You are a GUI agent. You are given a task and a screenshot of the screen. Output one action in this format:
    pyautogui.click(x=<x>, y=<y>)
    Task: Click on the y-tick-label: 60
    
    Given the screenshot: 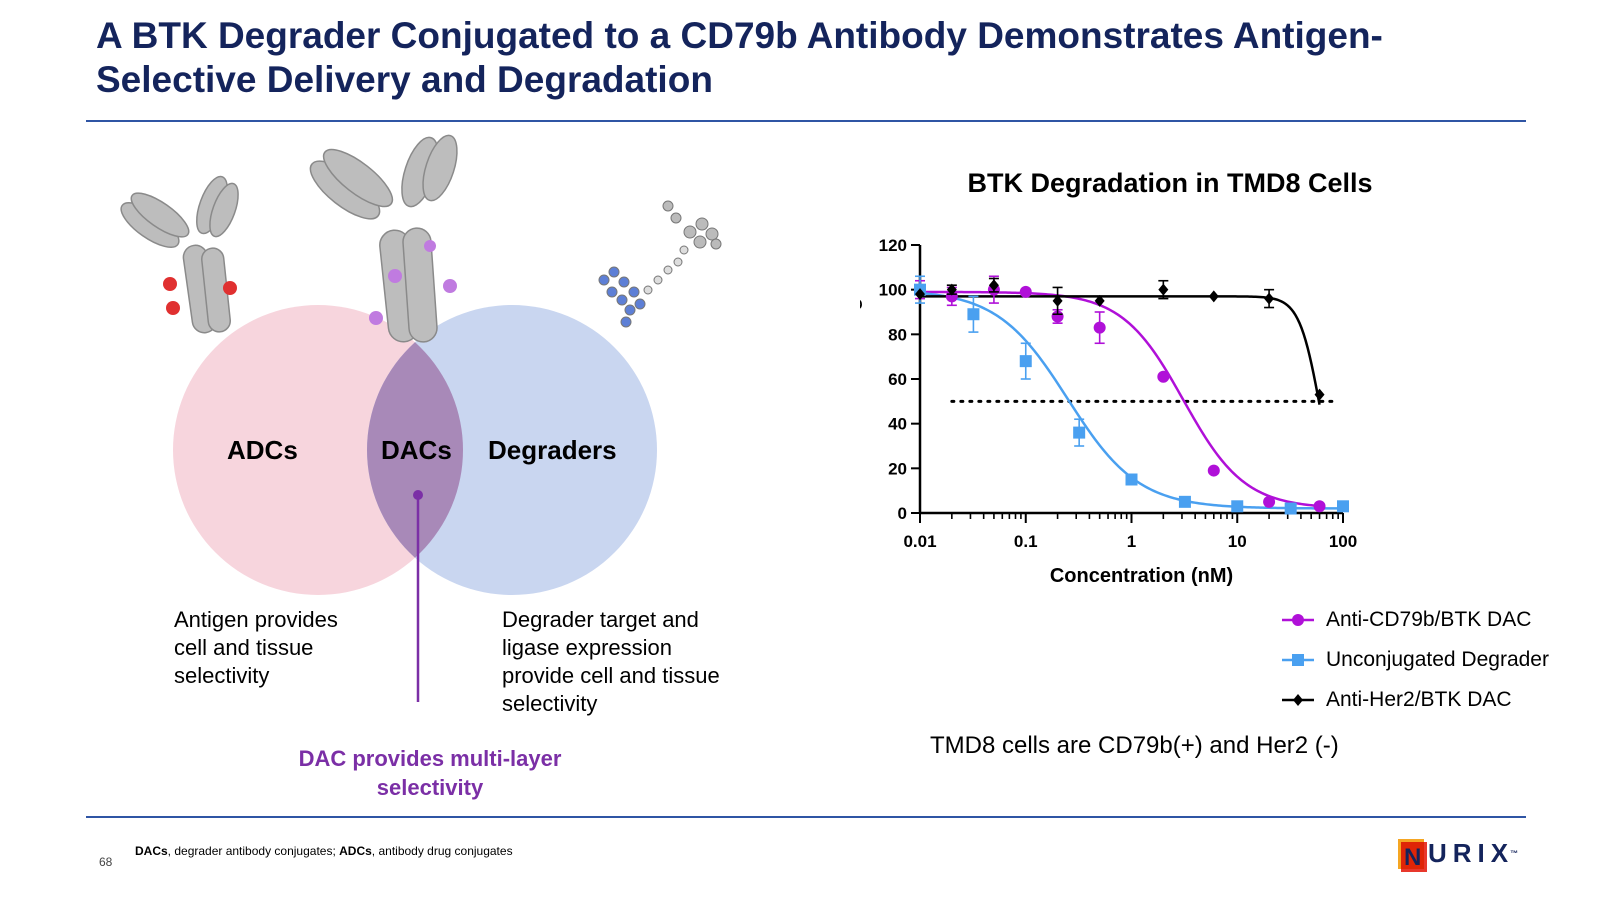 What is the action you would take?
    pyautogui.click(x=897, y=379)
    